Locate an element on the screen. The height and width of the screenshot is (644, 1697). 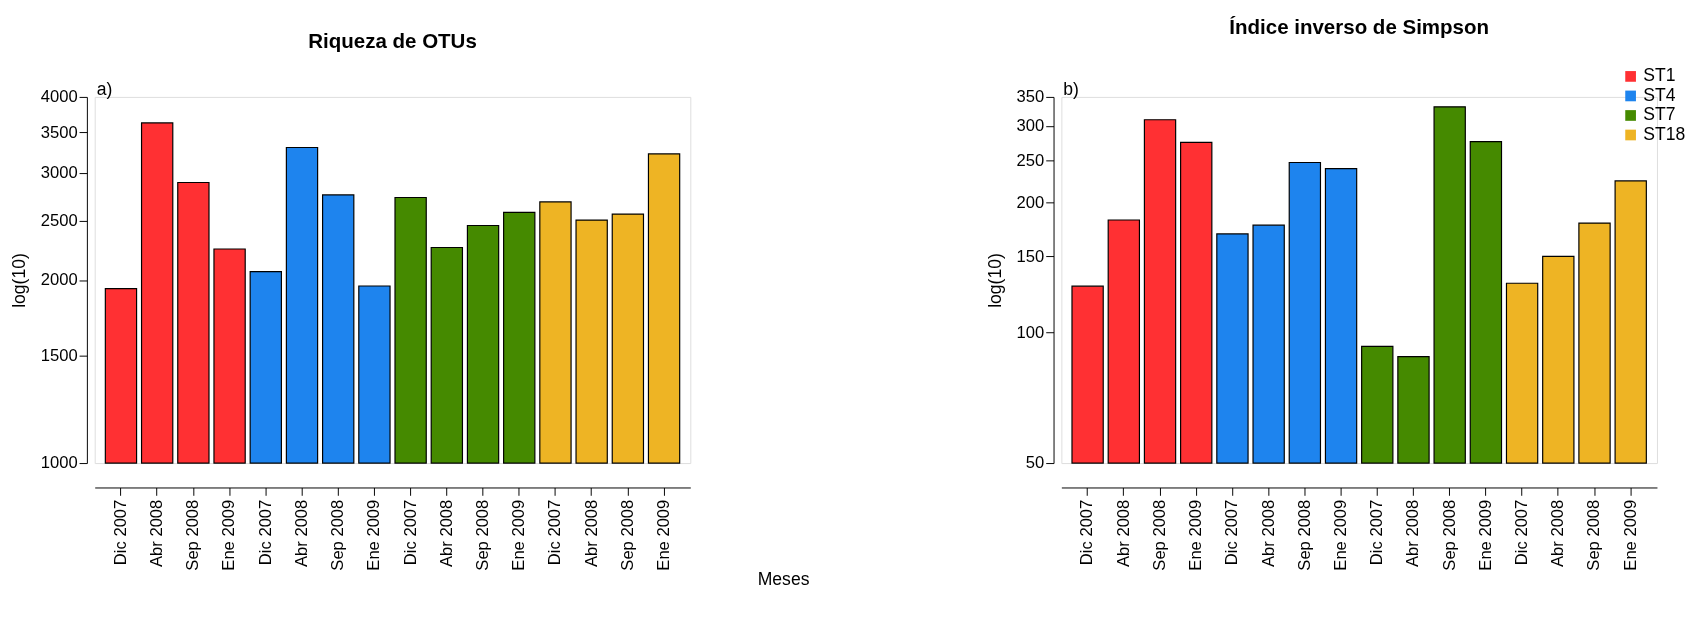
y-tick-label: 50 is located at coordinates (1035, 463).